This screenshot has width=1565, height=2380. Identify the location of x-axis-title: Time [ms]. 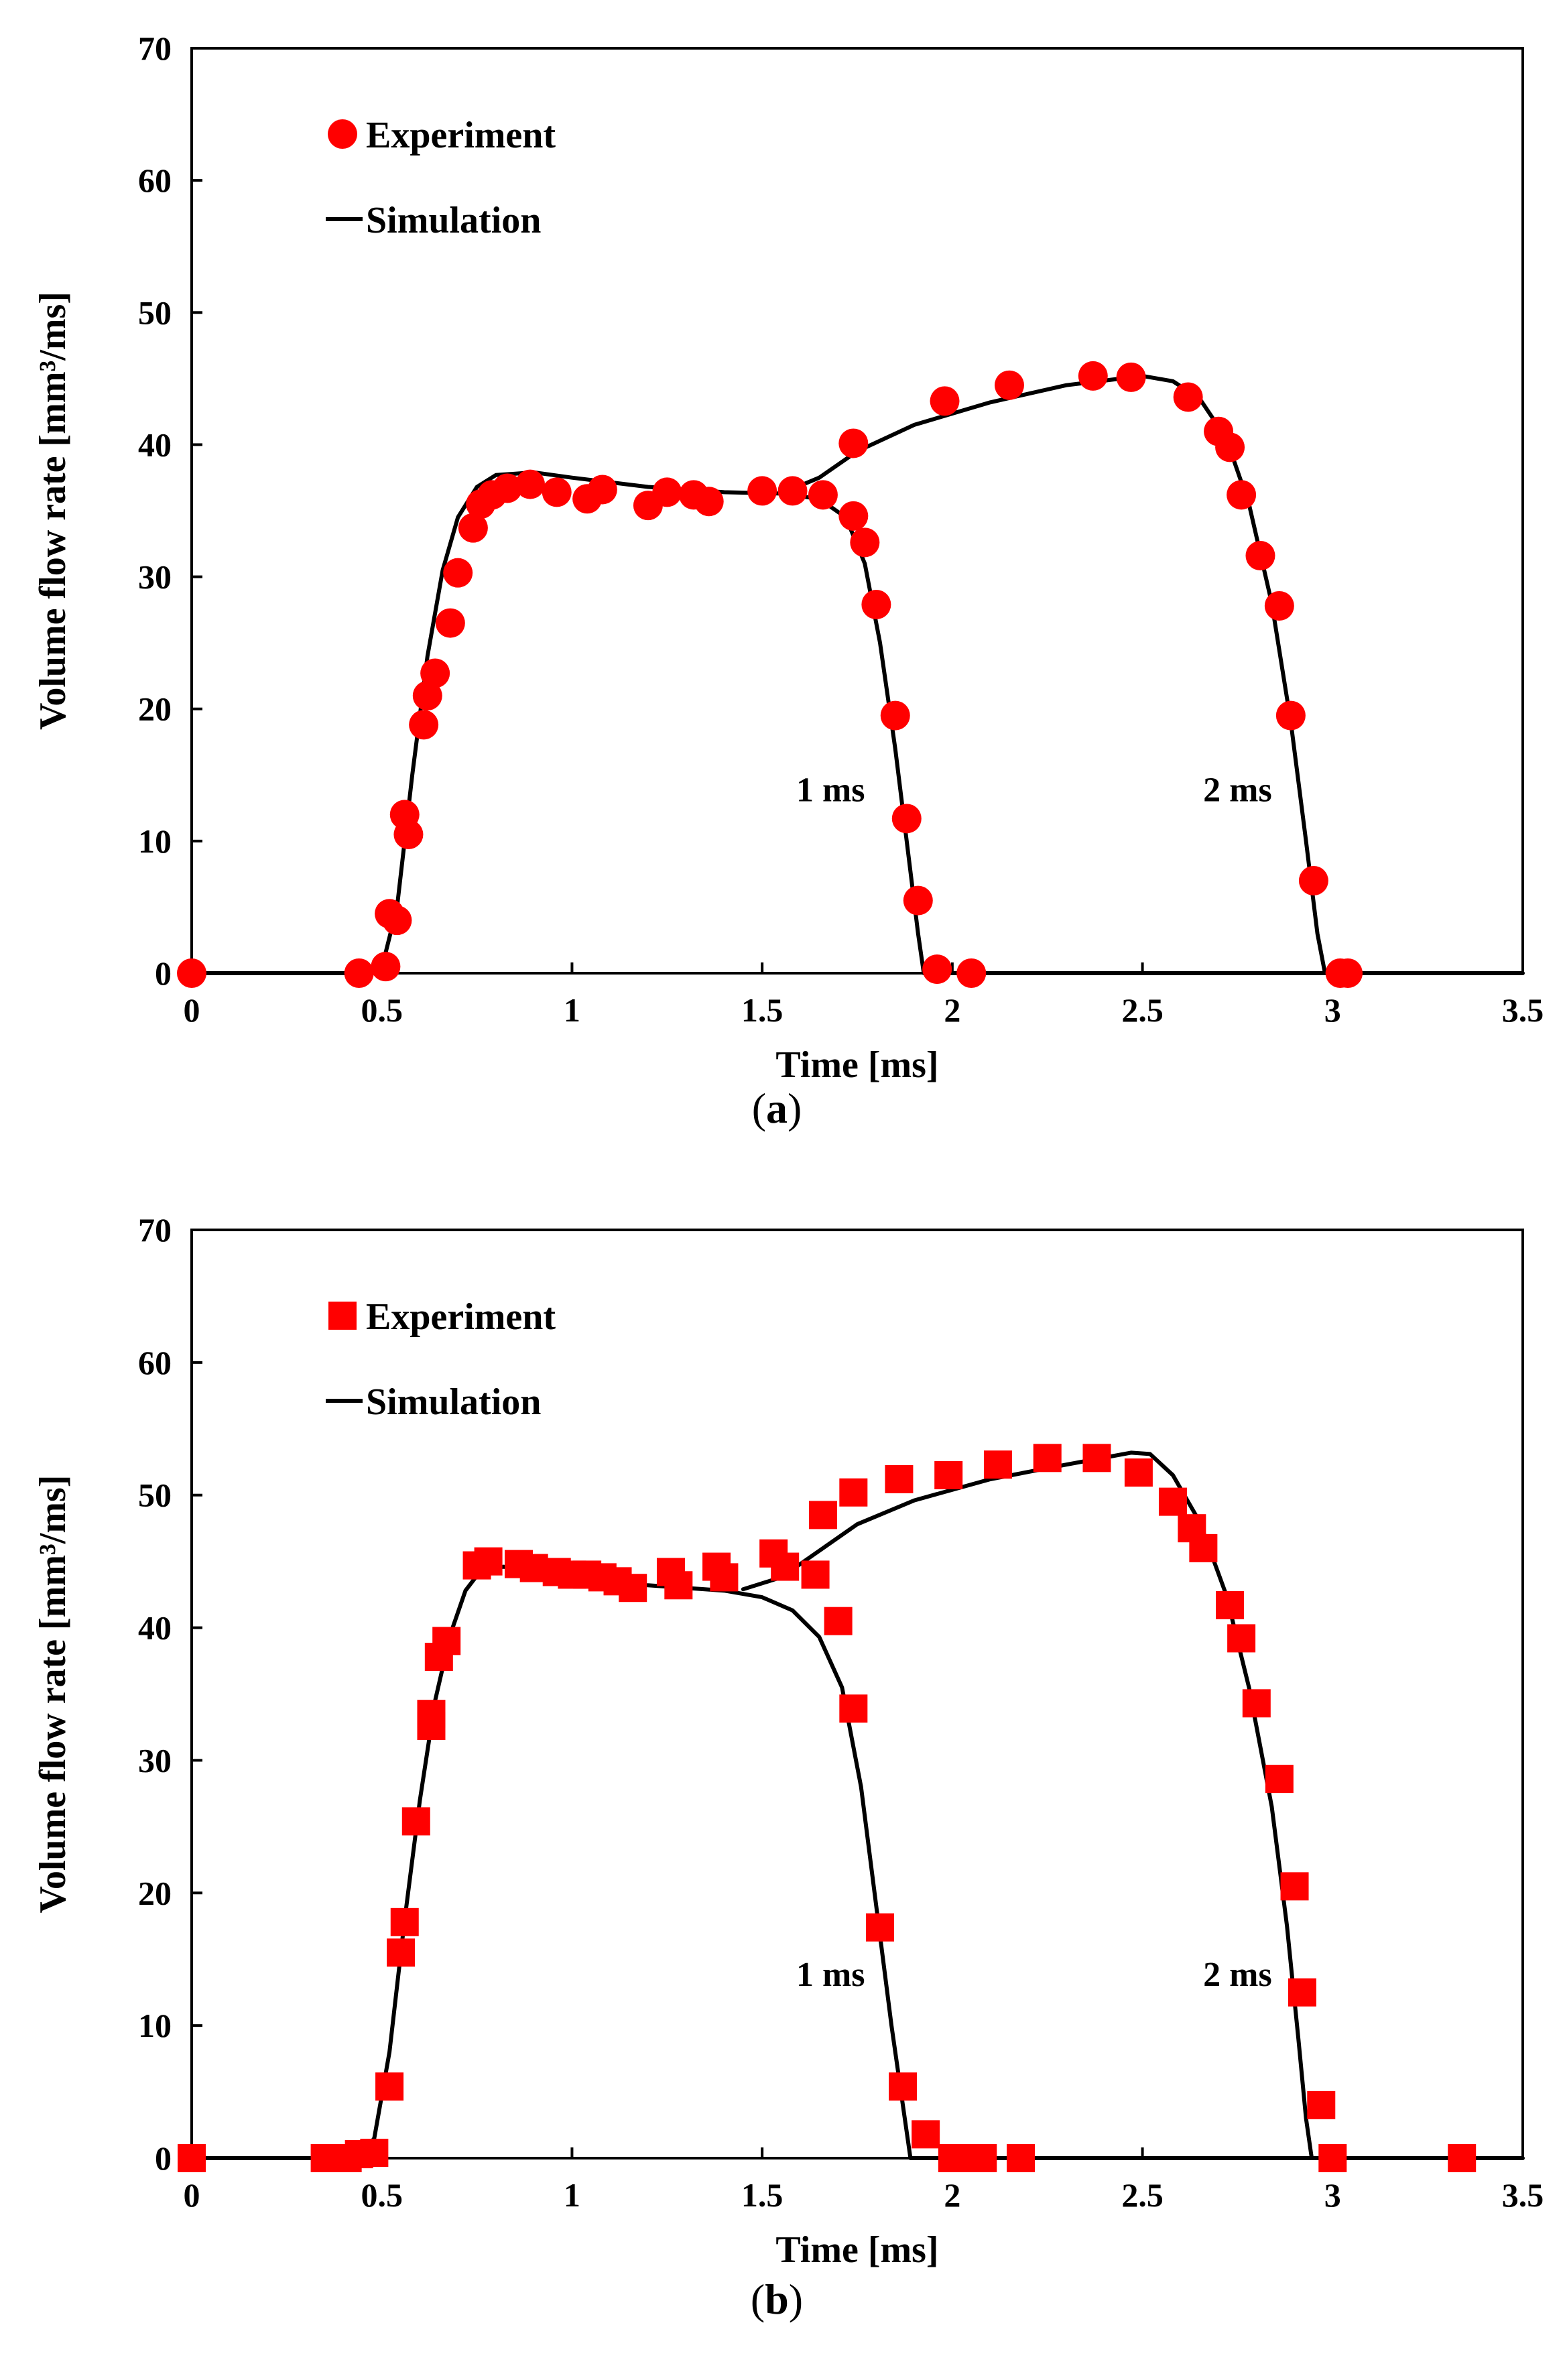
(856, 1065).